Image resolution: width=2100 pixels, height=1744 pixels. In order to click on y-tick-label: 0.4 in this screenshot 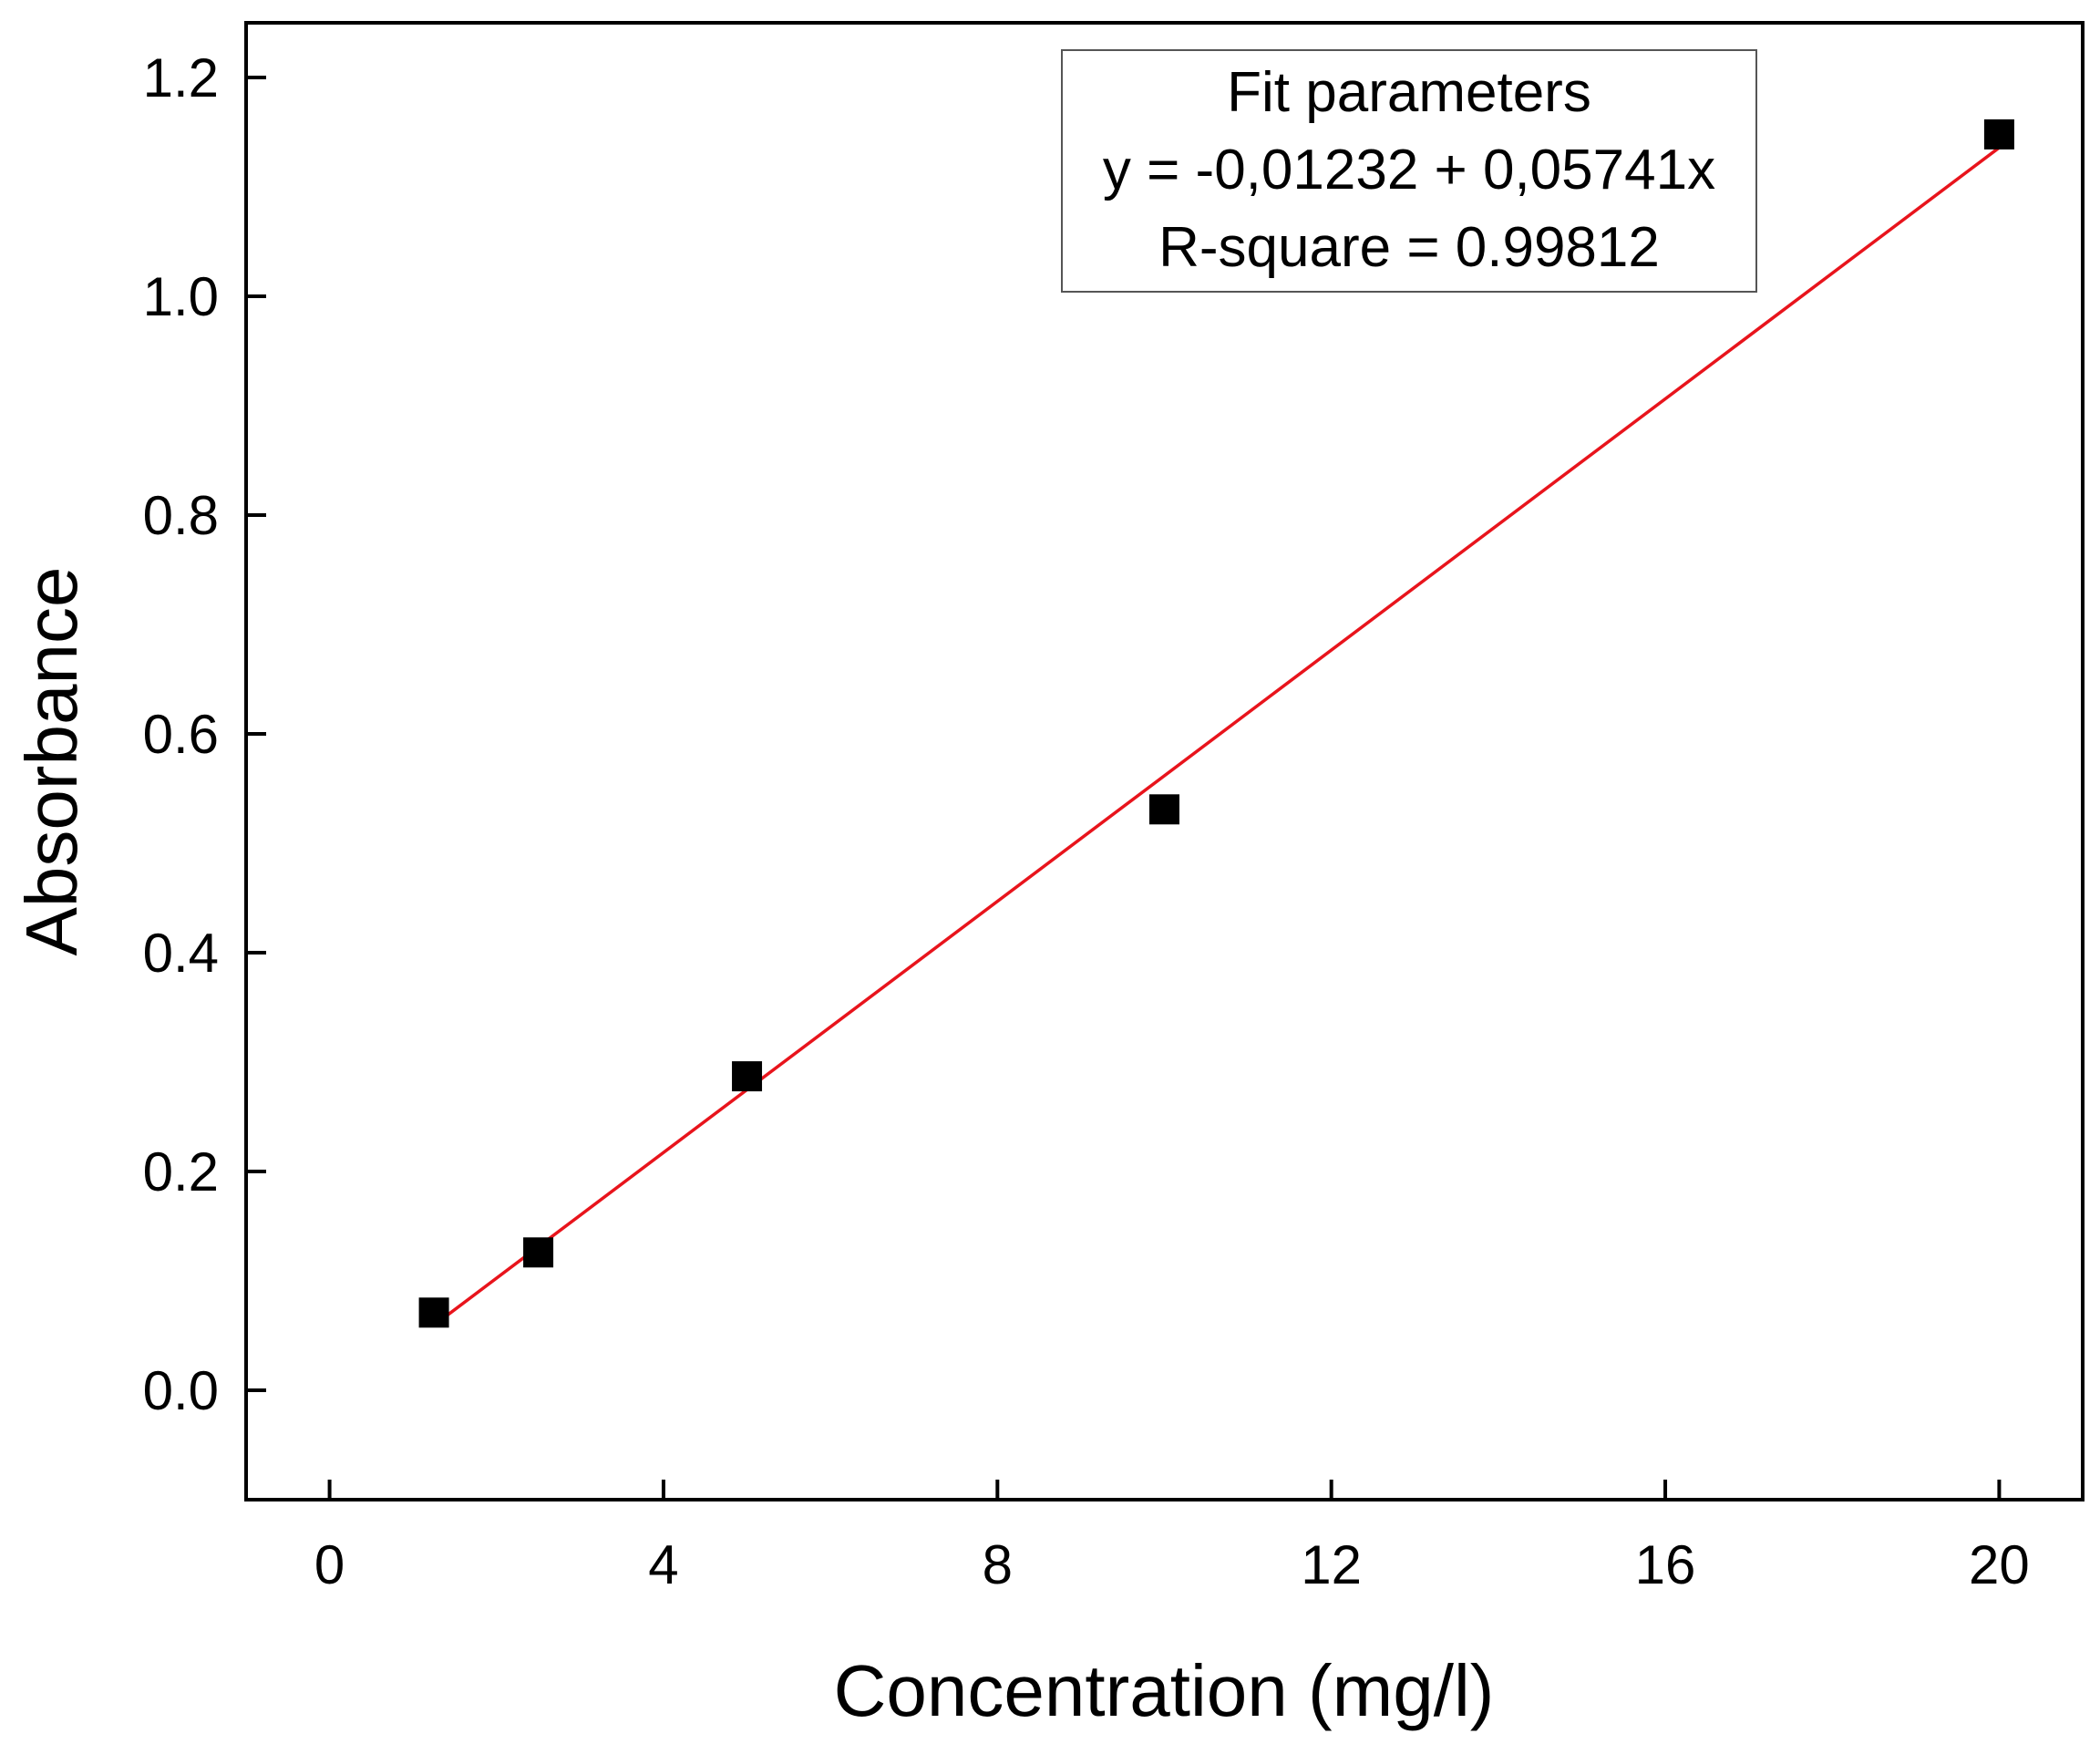, I will do `click(181, 954)`.